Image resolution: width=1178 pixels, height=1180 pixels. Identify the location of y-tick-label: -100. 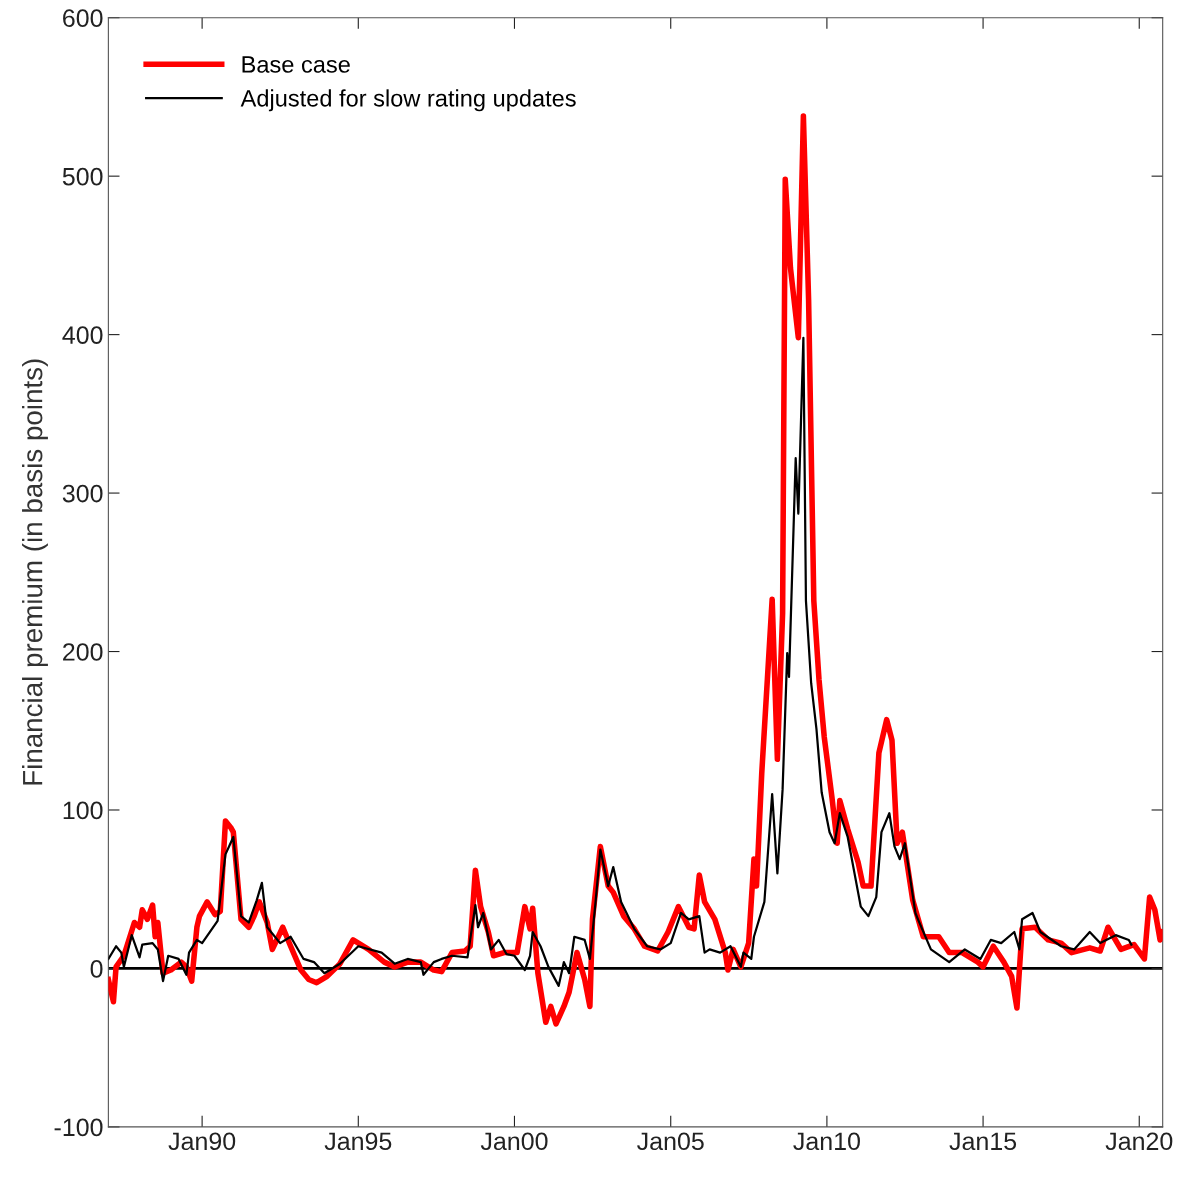
(78, 1127).